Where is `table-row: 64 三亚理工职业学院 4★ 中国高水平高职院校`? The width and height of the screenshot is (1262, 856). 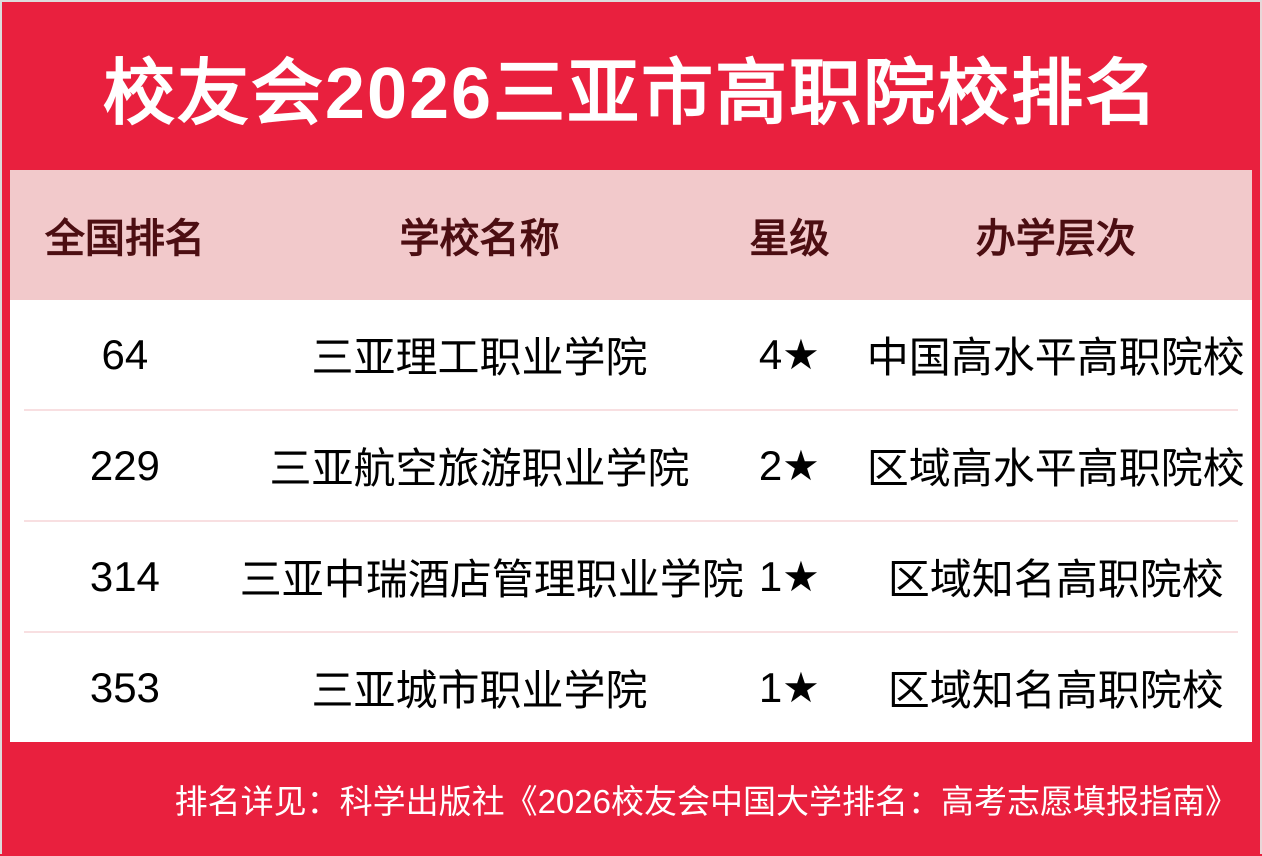 table-row: 64 三亚理工职业学院 4★ 中国高水平高职院校 is located at coordinates (631, 354).